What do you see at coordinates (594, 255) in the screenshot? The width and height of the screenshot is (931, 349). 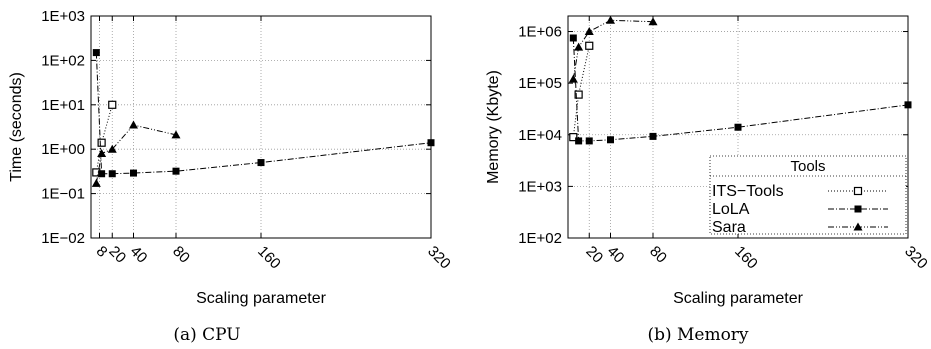 I see `x-tick-label: 20` at bounding box center [594, 255].